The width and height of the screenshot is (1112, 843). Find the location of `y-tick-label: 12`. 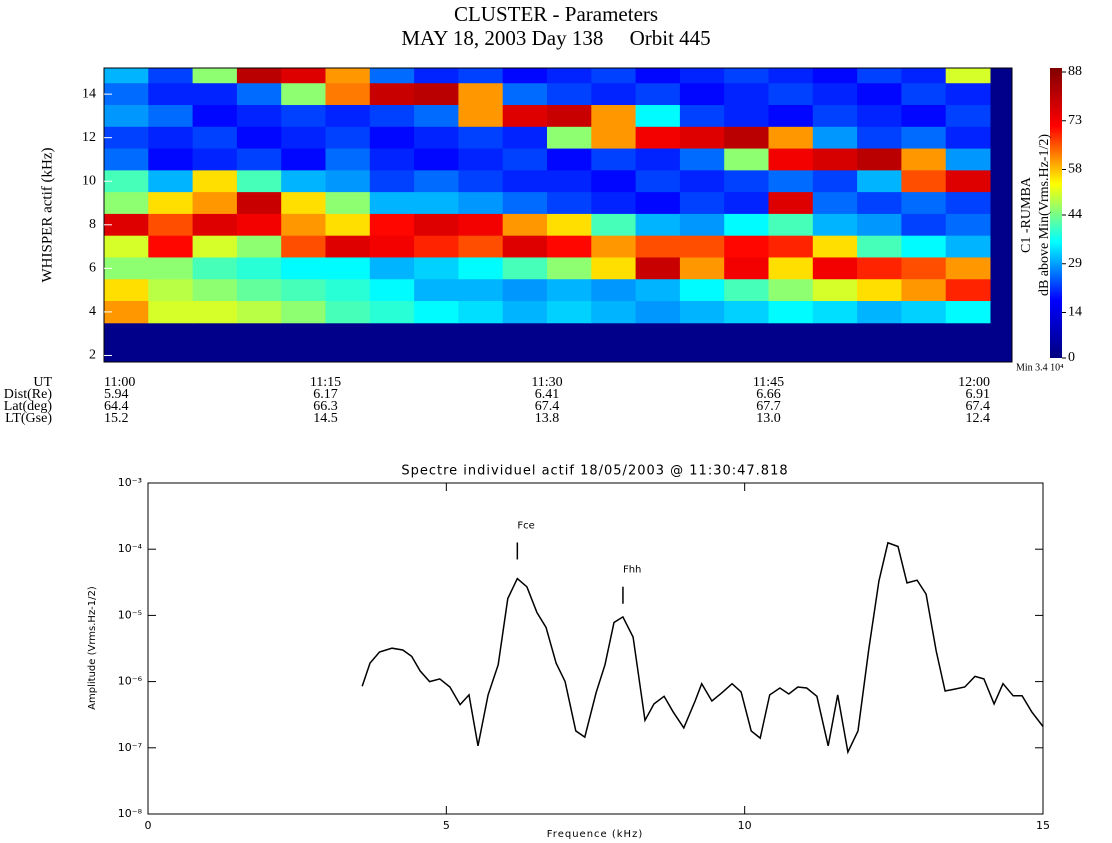

y-tick-label: 12 is located at coordinates (89, 137).